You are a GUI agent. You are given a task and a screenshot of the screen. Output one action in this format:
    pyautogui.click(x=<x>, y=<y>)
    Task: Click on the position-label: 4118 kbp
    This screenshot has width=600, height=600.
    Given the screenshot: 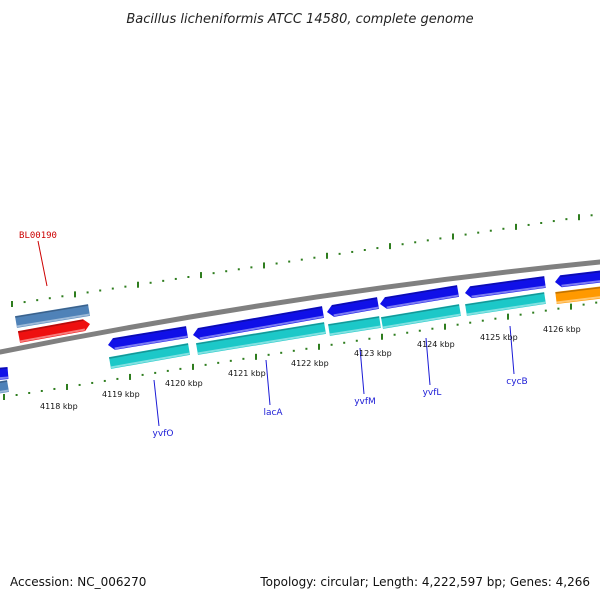 What is the action you would take?
    pyautogui.click(x=59, y=406)
    